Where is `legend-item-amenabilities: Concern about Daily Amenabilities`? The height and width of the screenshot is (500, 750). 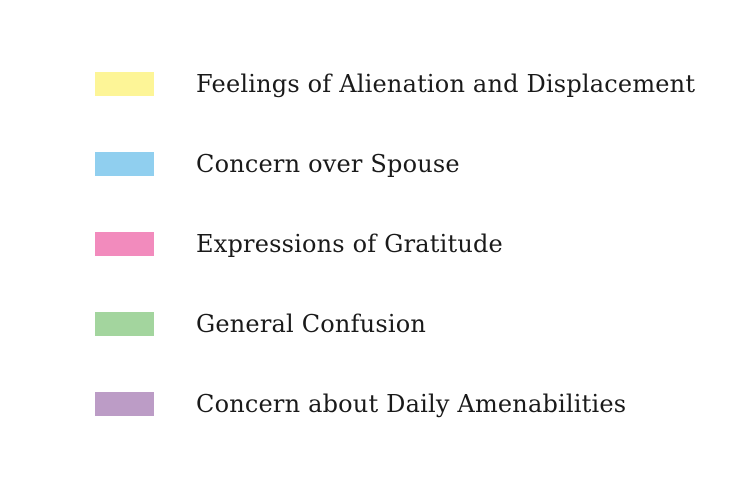
legend-item-amenabilities: Concern about Daily Amenabilities is located at coordinates (361, 404).